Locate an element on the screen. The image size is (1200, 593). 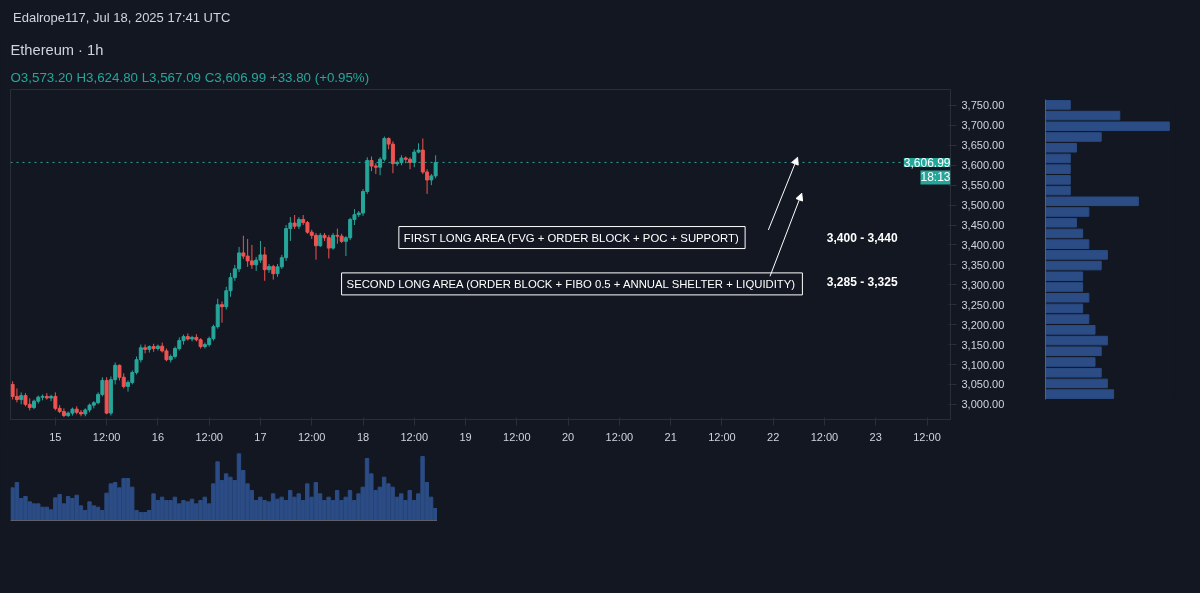
x-tick-label: 19 is located at coordinates (465, 436).